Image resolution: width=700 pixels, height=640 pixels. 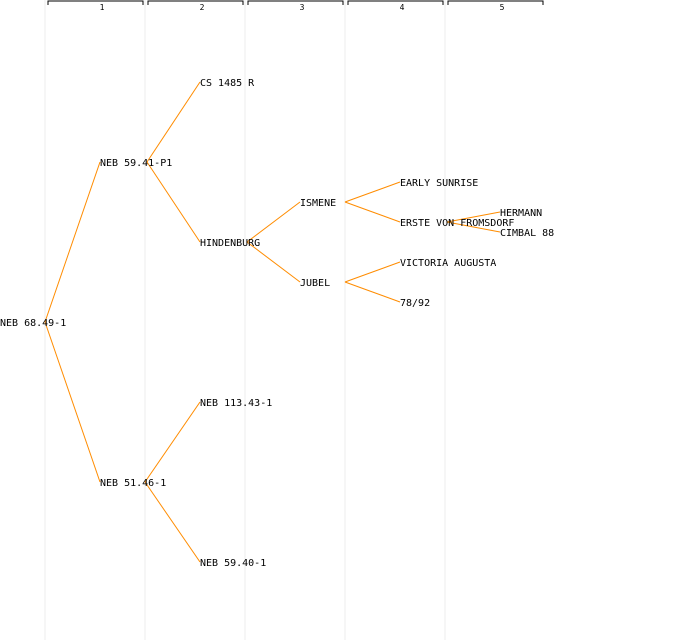 I want to click on node-sire: NEB 59.41-P1, so click(x=136, y=163).